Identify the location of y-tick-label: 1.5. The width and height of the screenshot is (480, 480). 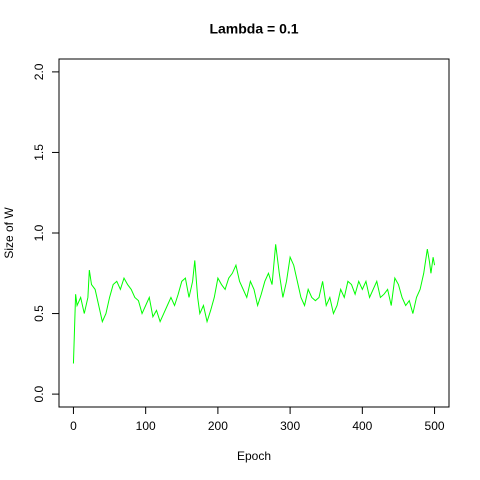
(39, 152).